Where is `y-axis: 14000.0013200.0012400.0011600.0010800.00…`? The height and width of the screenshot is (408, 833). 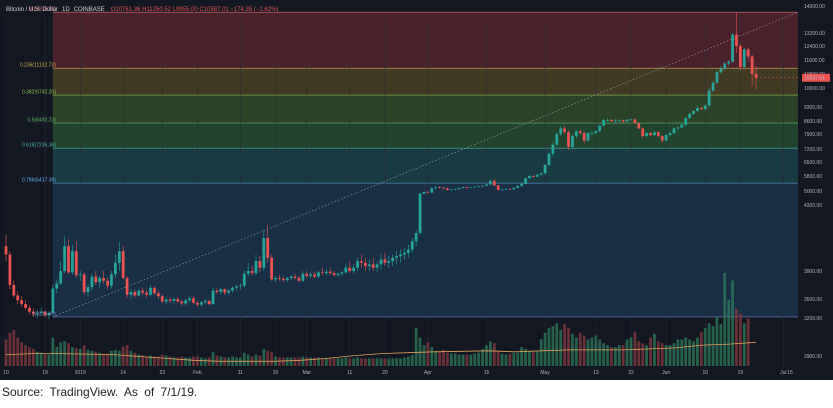 y-axis: 14000.0013200.0012400.0011600.0010800.00… is located at coordinates (816, 190).